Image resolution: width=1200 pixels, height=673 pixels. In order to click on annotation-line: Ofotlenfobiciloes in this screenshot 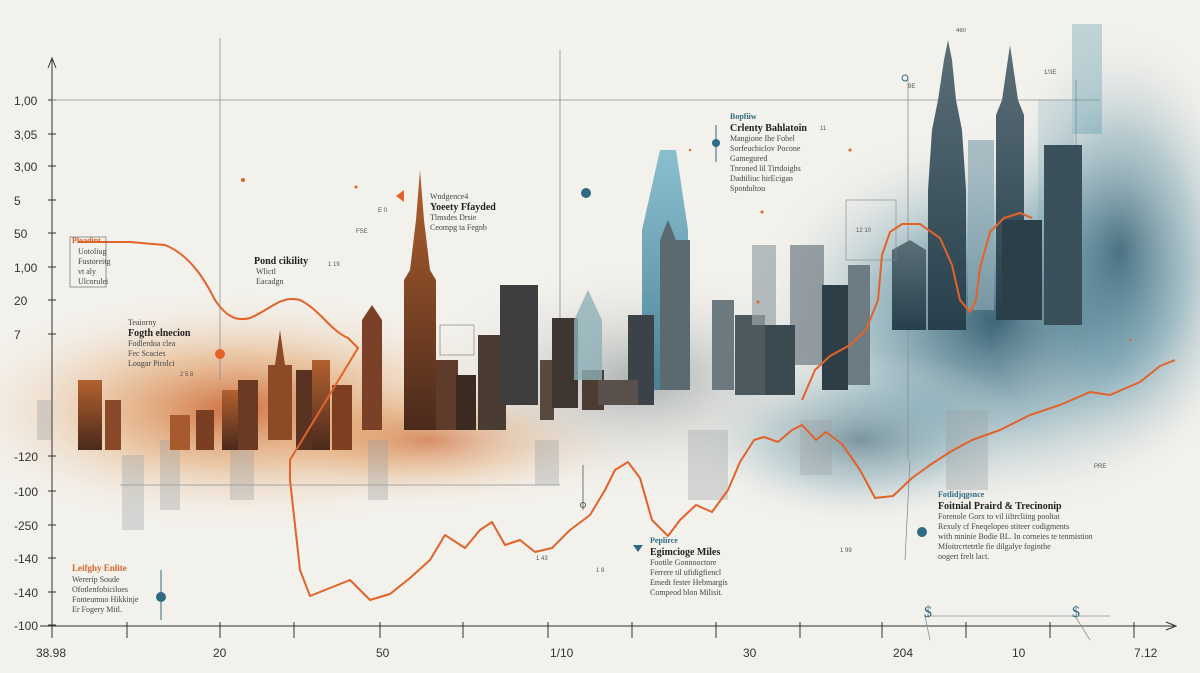, I will do `click(100, 589)`.